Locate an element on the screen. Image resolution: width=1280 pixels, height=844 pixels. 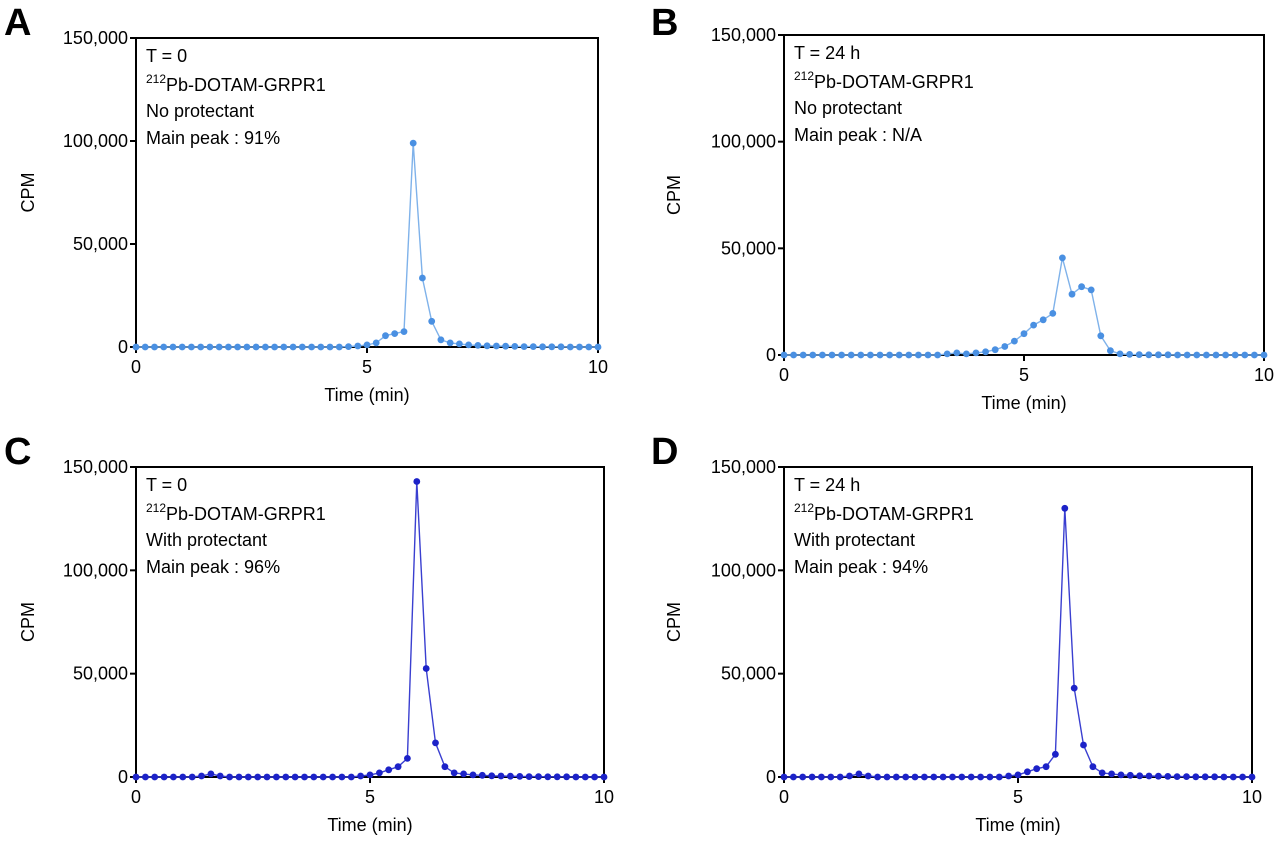
annotation-main-peak: Main peak : 94% is located at coordinates (861, 567).